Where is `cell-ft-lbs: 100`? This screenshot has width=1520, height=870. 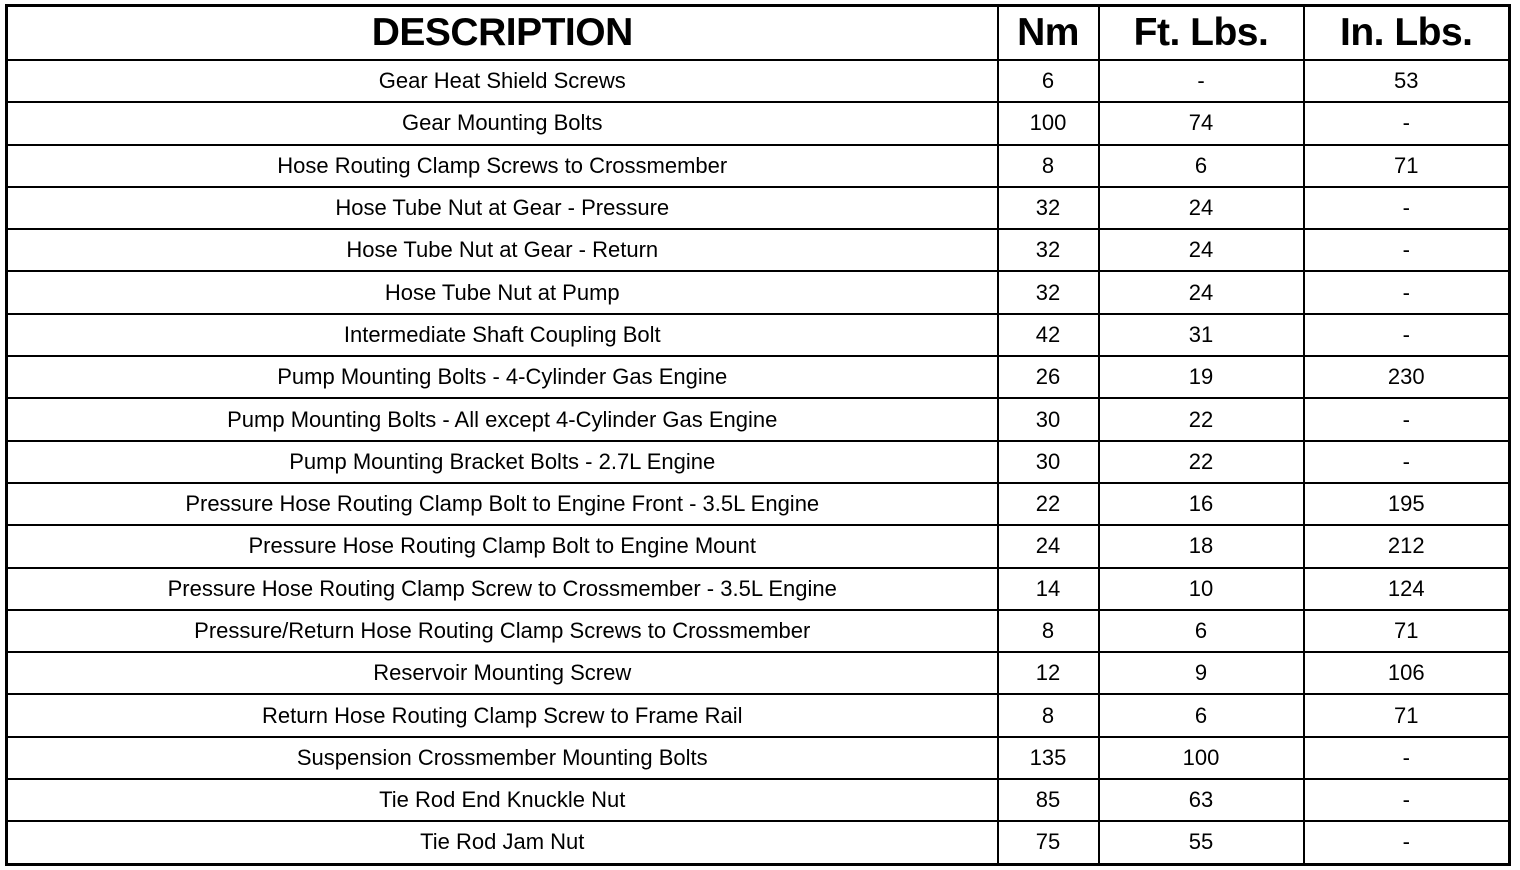 cell-ft-lbs: 100 is located at coordinates (1201, 758).